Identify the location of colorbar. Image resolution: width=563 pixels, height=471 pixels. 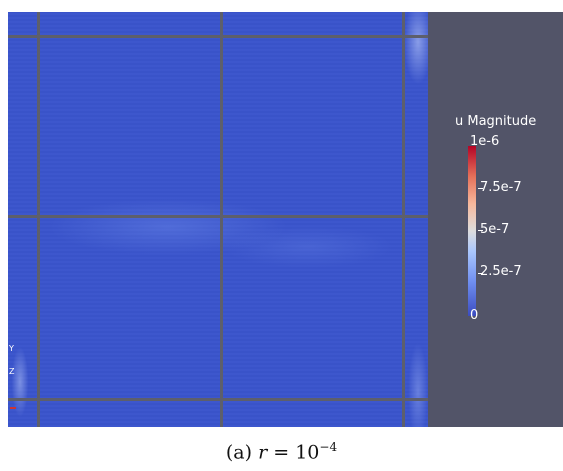
(472, 231).